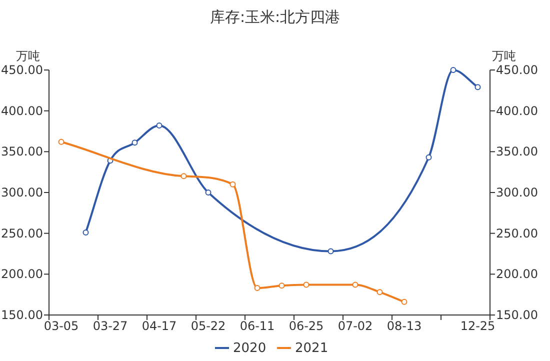 The height and width of the screenshot is (361, 550). What do you see at coordinates (22, 151) in the screenshot?
I see `y-tick-label: 350.00` at bounding box center [22, 151].